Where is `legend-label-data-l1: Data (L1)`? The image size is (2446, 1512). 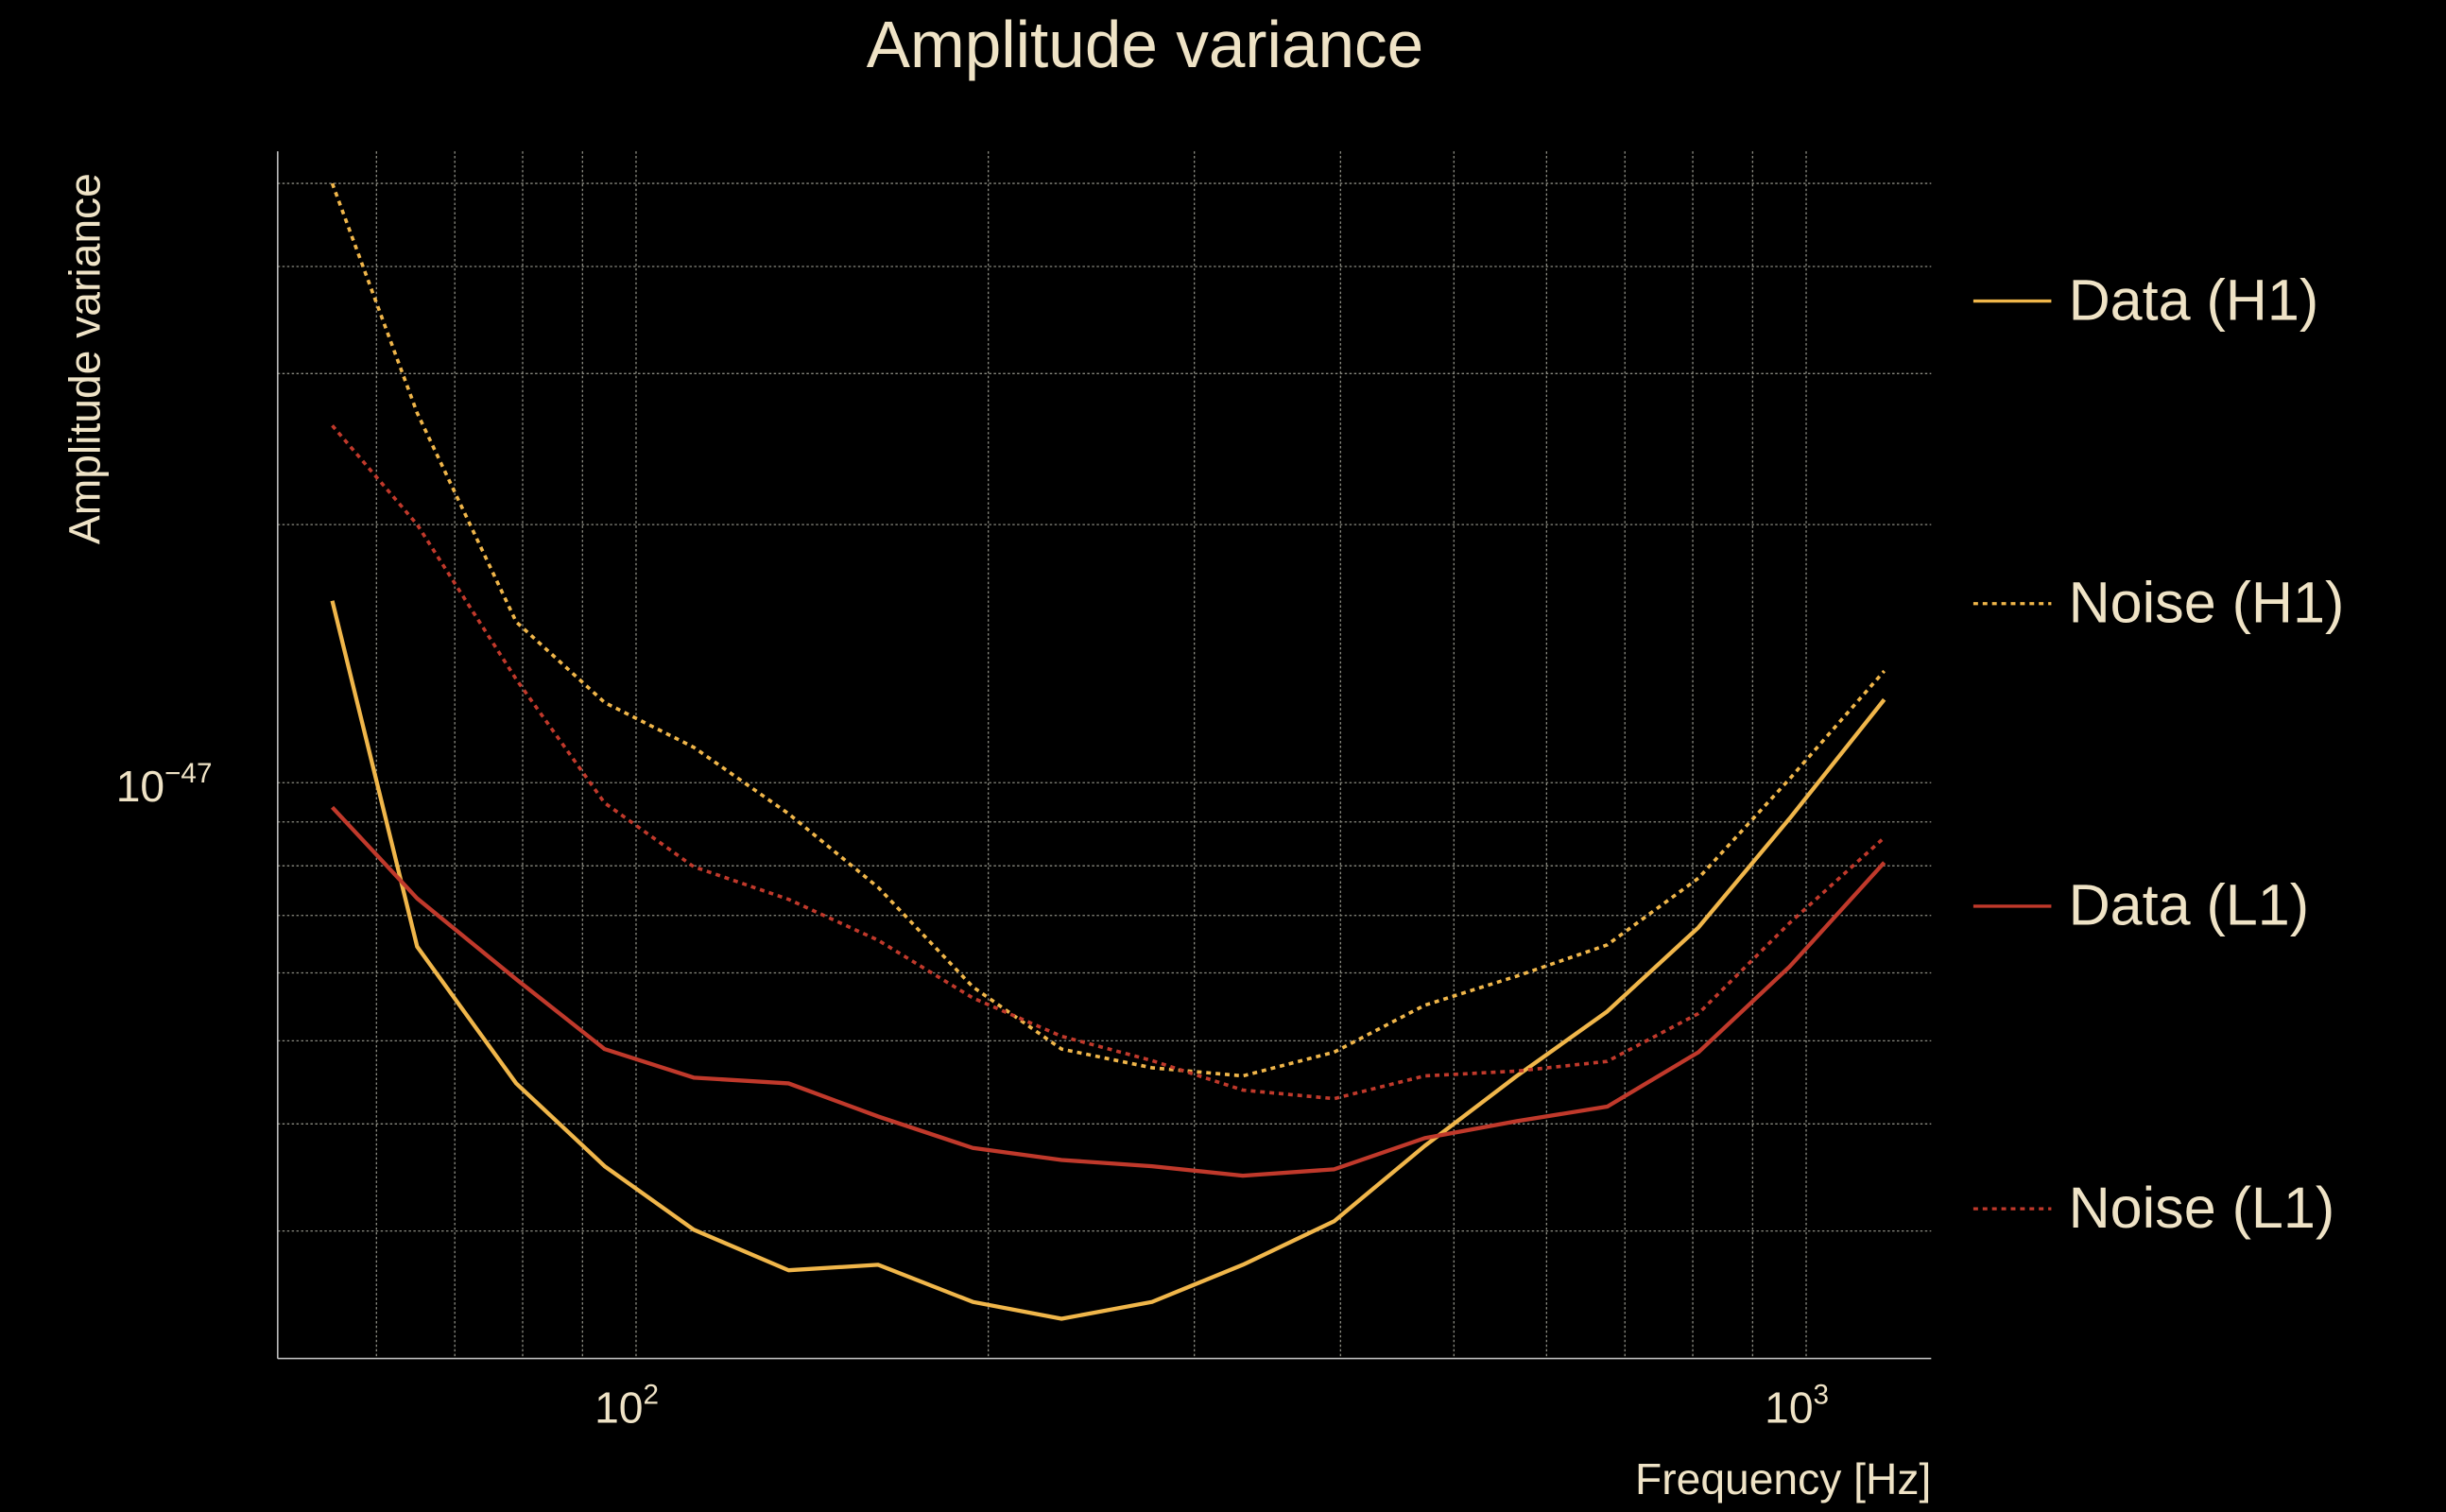 legend-label-data-l1: Data (L1) is located at coordinates (2189, 905).